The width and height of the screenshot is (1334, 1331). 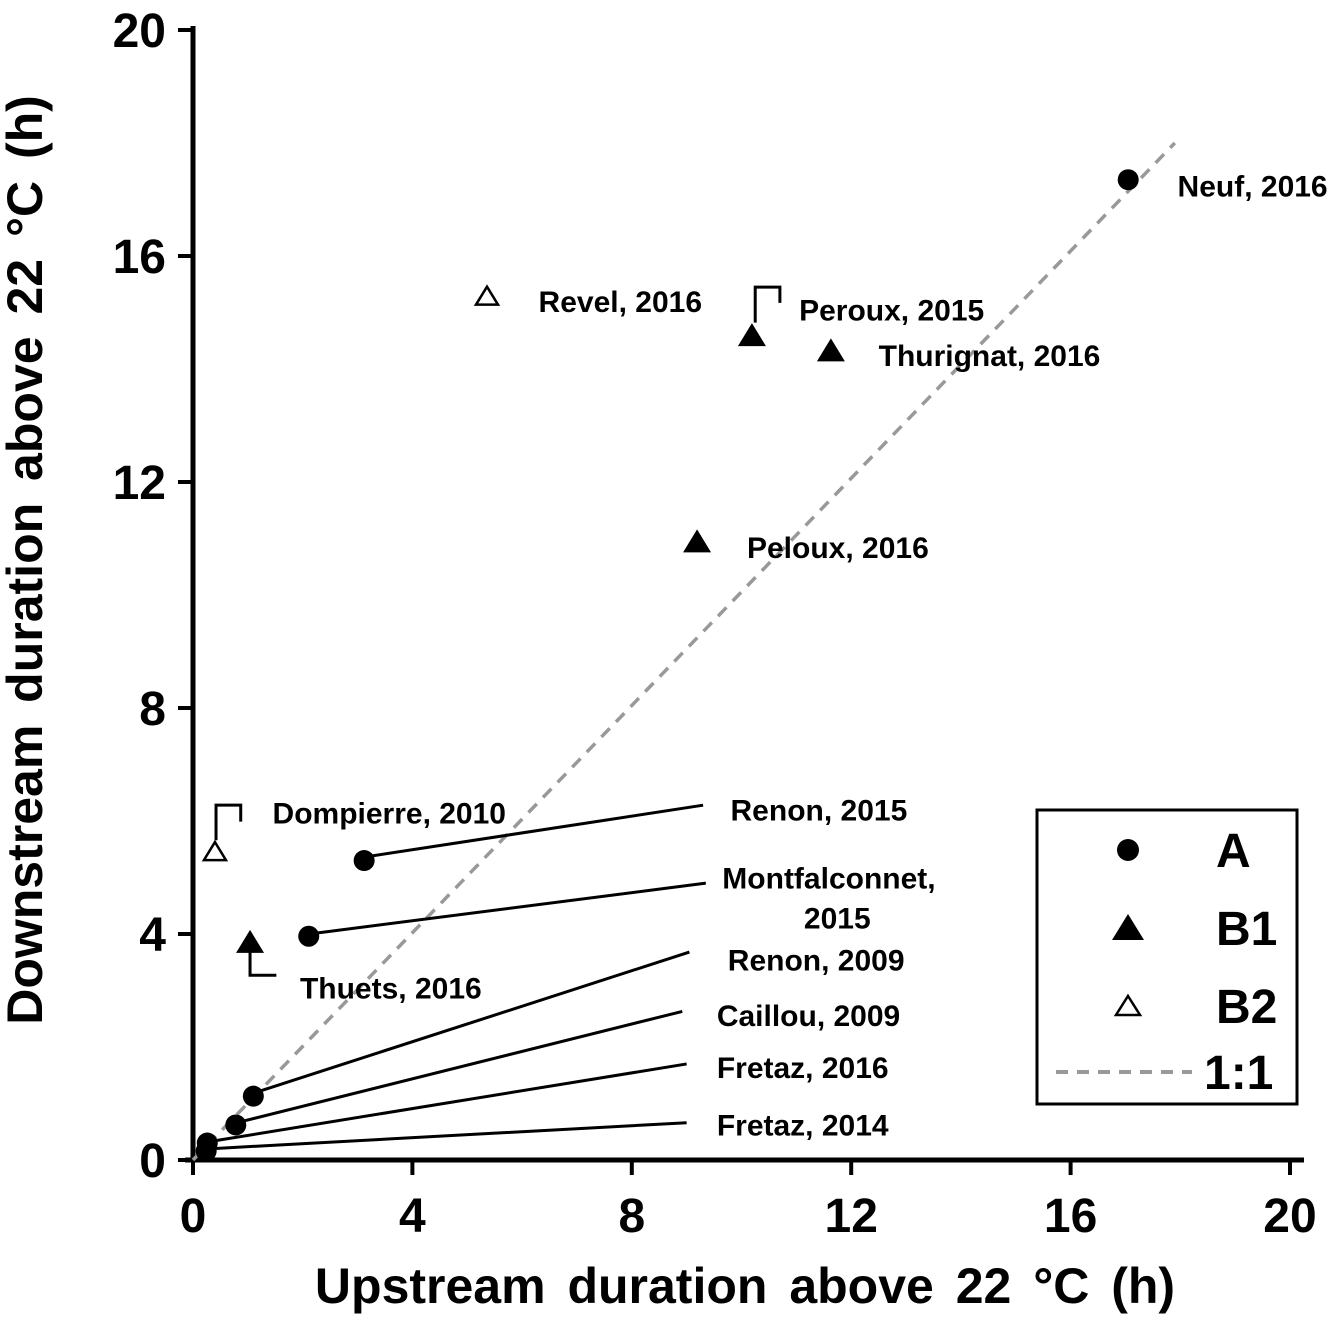 What do you see at coordinates (1128, 1005) in the screenshot?
I see `legend-b2-marker` at bounding box center [1128, 1005].